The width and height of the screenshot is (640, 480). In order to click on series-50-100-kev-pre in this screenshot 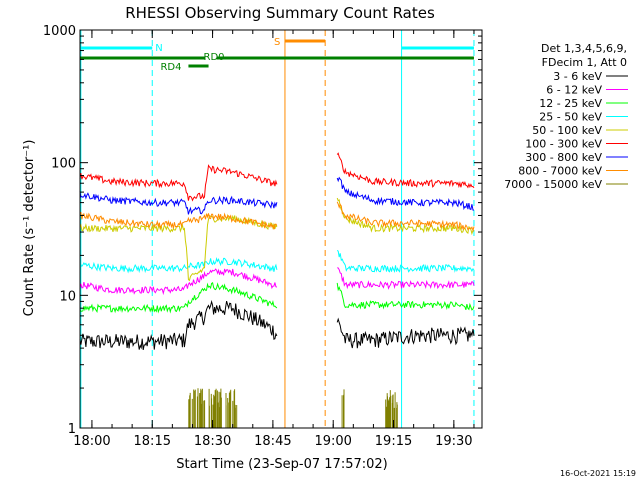, I will do `click(178, 247)`.